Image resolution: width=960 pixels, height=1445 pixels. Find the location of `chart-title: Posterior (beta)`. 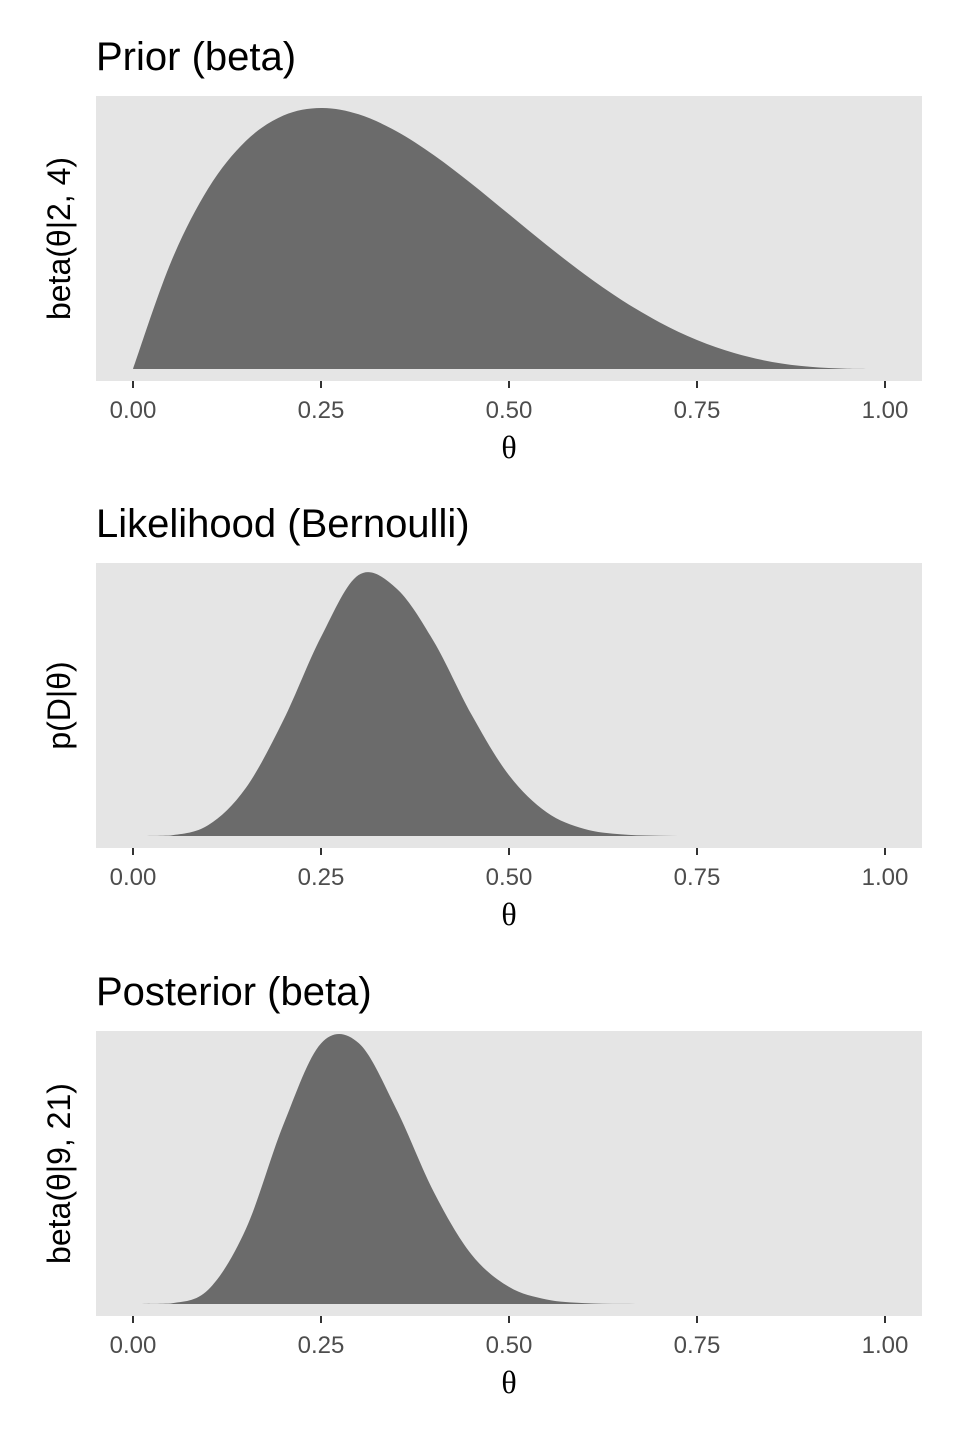

chart-title: Posterior (beta) is located at coordinates (234, 992).